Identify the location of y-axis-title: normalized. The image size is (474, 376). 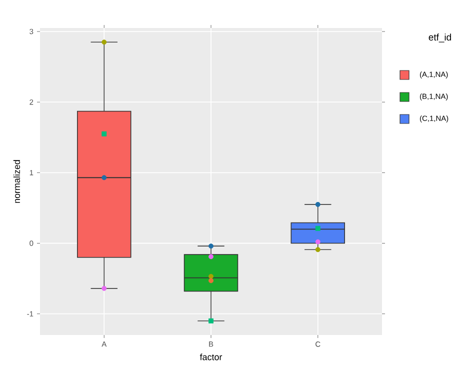
(16, 181).